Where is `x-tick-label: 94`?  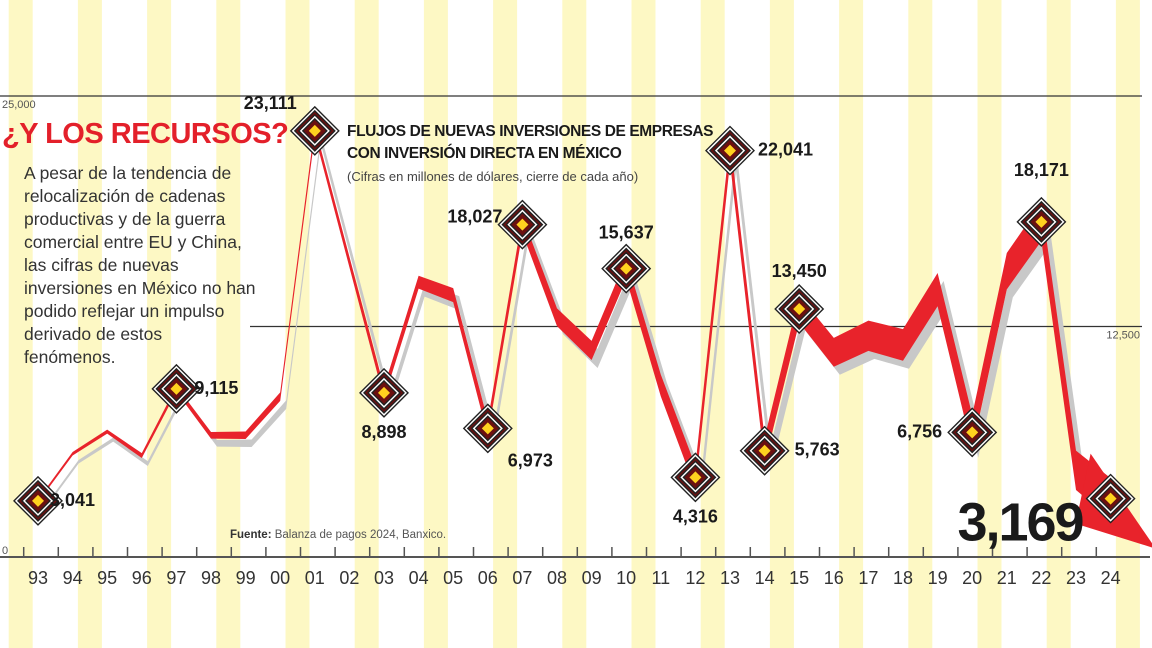
x-tick-label: 94 is located at coordinates (73, 578).